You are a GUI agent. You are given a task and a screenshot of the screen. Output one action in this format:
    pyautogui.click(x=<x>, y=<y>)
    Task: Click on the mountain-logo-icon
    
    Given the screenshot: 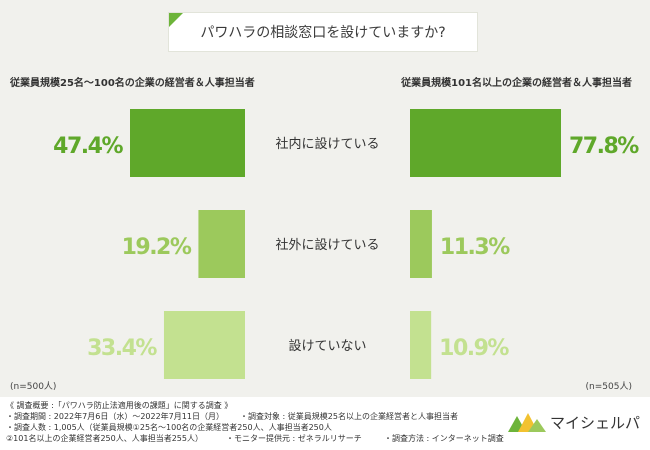 What is the action you would take?
    pyautogui.click(x=527, y=422)
    